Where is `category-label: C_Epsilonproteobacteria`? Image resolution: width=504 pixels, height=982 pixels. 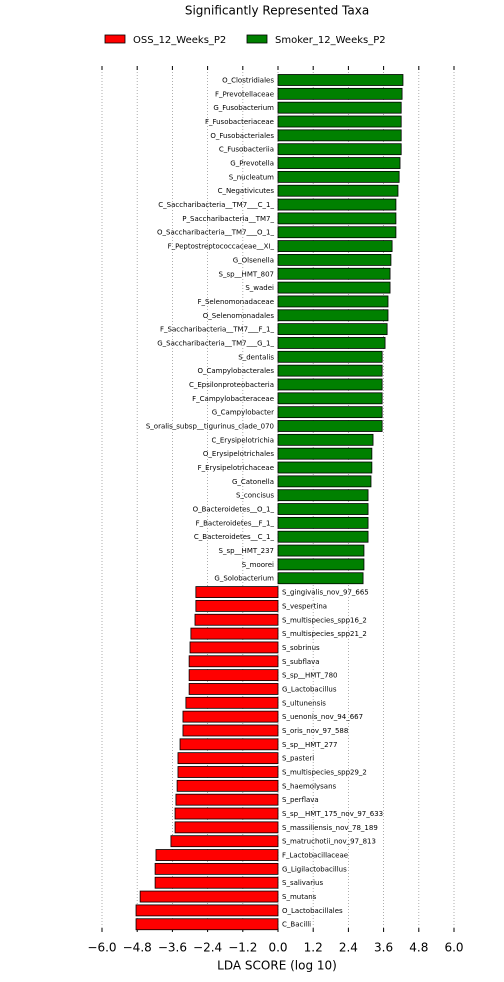
category-label: C_Epsilonproteobacteria is located at coordinates (231, 385).